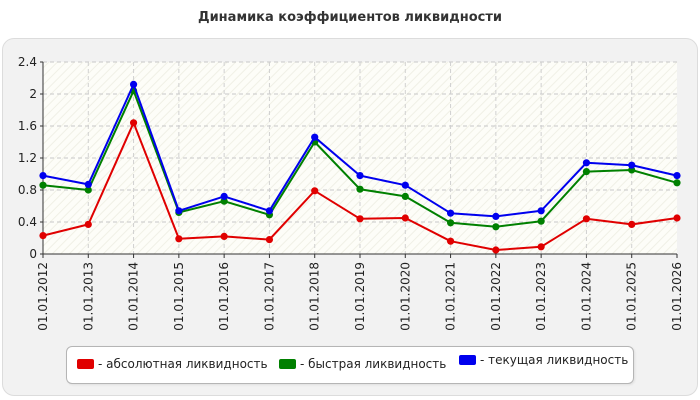 The height and width of the screenshot is (400, 700). Describe the element at coordinates (134, 296) in the screenshot. I see `x-tick-label: 01.01.2014` at that location.